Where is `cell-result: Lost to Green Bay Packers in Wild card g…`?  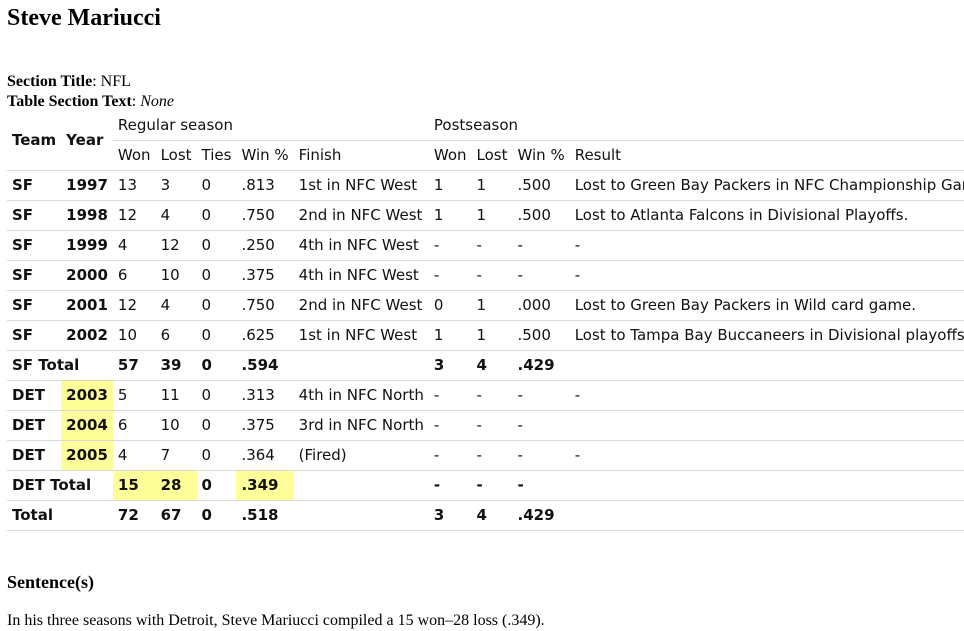 cell-result: Lost to Green Bay Packers in Wild card g… is located at coordinates (766, 305).